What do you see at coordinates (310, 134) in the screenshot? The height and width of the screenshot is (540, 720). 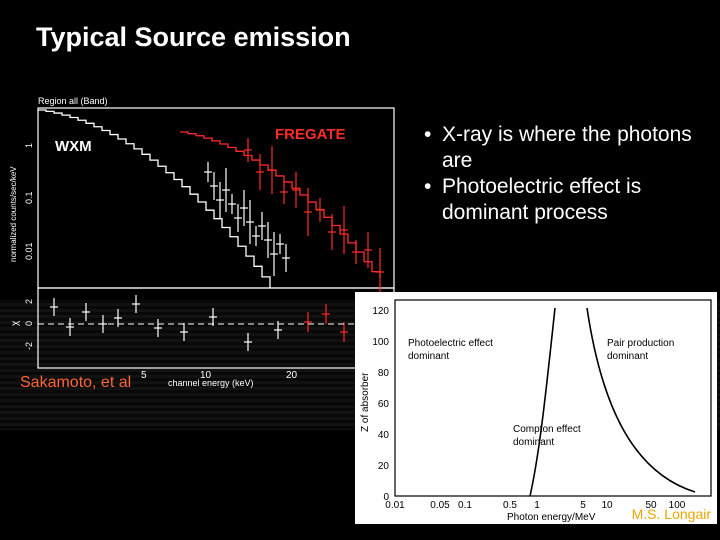 I see `fregate-label: FREGATE` at bounding box center [310, 134].